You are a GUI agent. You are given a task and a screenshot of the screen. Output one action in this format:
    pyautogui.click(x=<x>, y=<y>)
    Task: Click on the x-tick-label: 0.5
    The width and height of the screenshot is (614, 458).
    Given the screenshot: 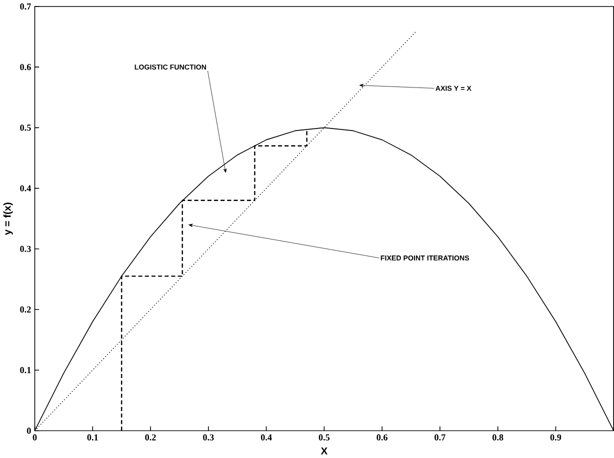 What is the action you would take?
    pyautogui.click(x=324, y=437)
    